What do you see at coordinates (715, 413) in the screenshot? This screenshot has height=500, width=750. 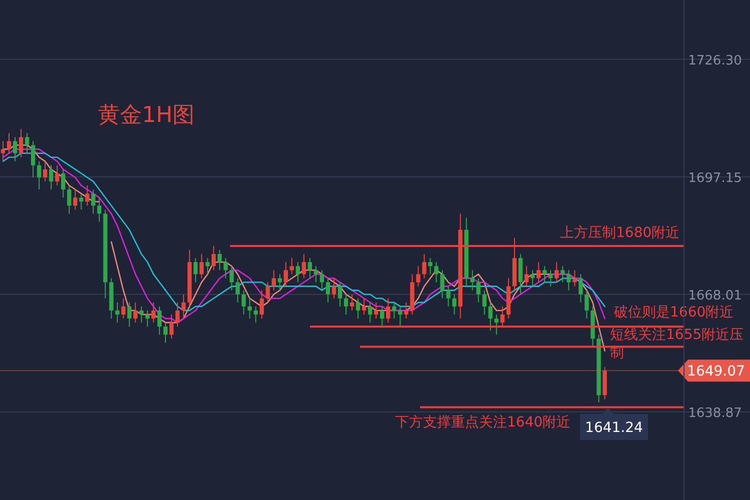 I see `y-tick-label: 1638.87` at bounding box center [715, 413].